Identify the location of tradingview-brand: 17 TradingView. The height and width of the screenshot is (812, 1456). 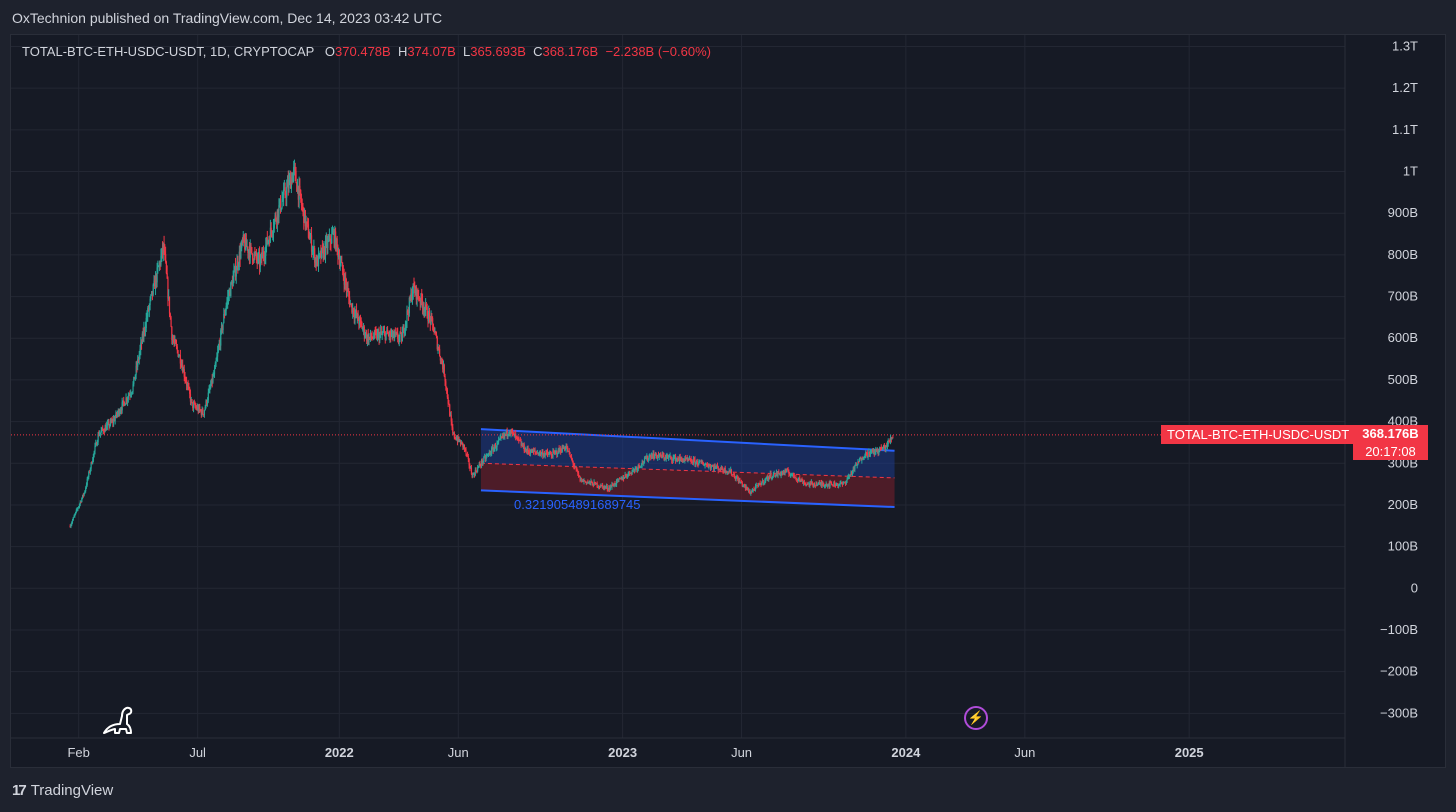
(62, 790).